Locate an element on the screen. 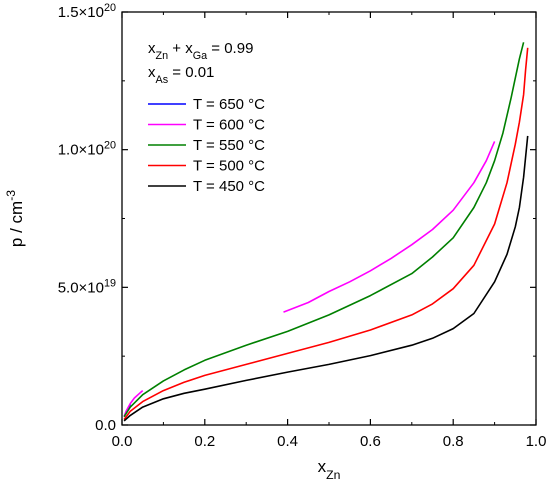 The width and height of the screenshot is (550, 489). legend-label-2: T = 550 °C is located at coordinates (229, 145).